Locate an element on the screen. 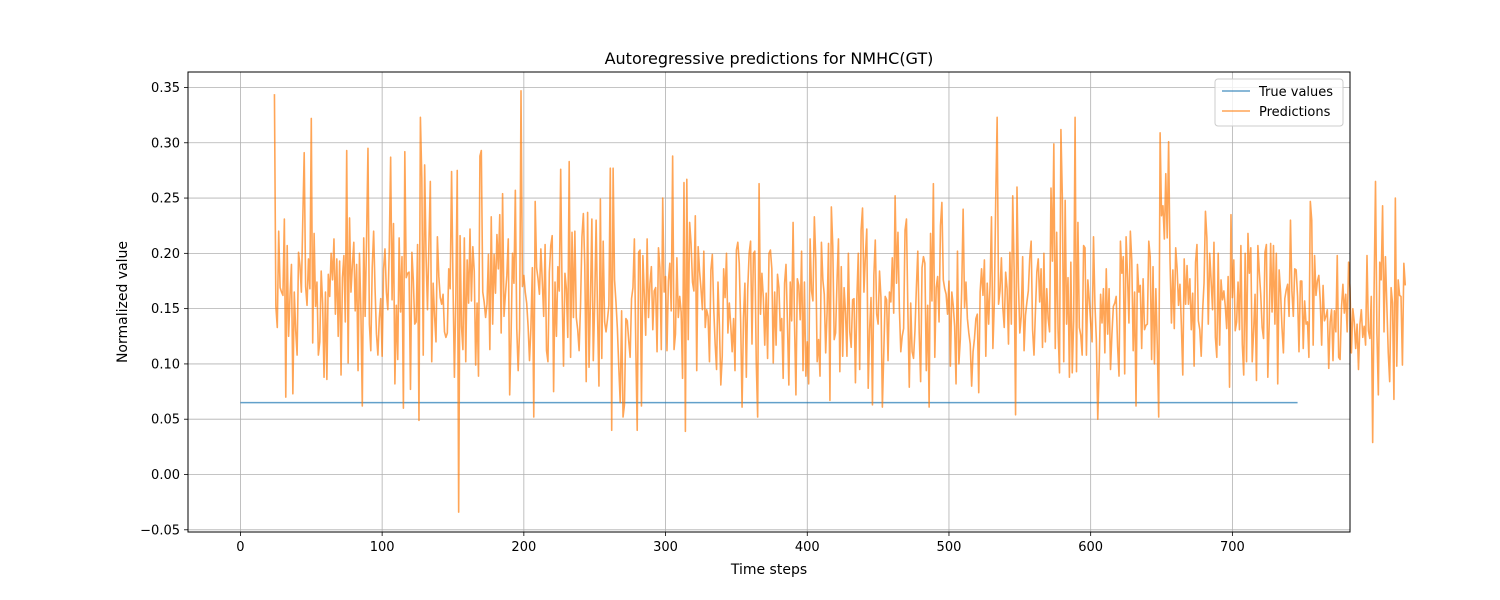 This screenshot has width=1500, height=600. x-tick-label: 600 is located at coordinates (1090, 547).